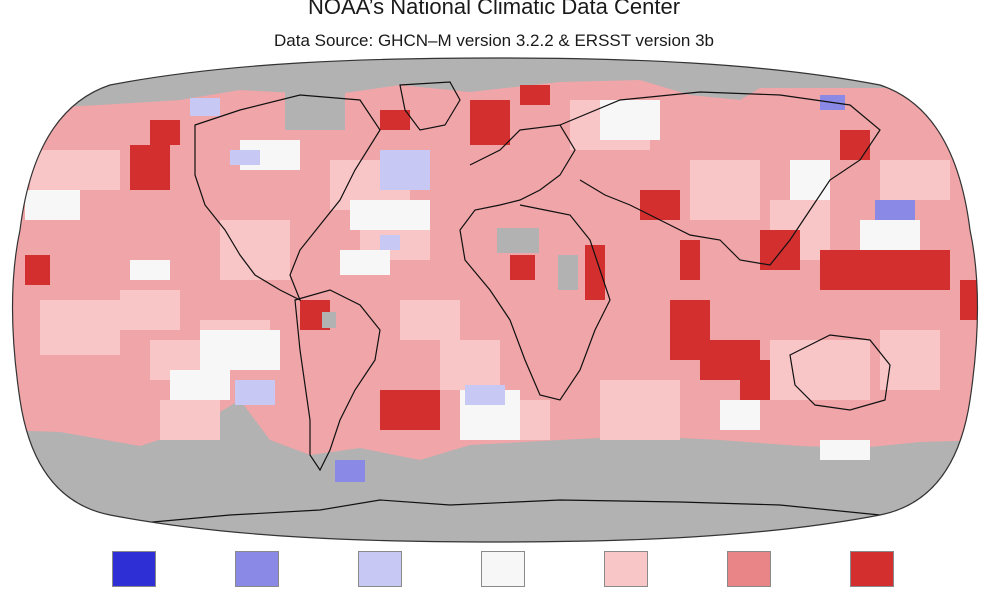 The image size is (988, 593). Describe the element at coordinates (872, 569) in the screenshot. I see `legend-swatch-much-warmer` at that location.